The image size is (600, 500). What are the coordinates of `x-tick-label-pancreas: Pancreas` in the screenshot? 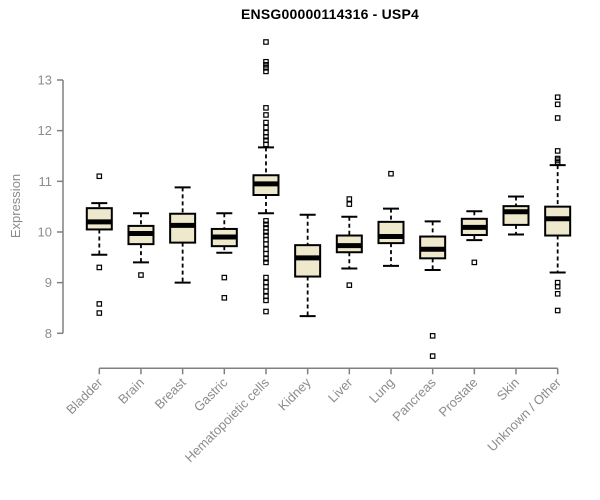 It's located at (414, 399).